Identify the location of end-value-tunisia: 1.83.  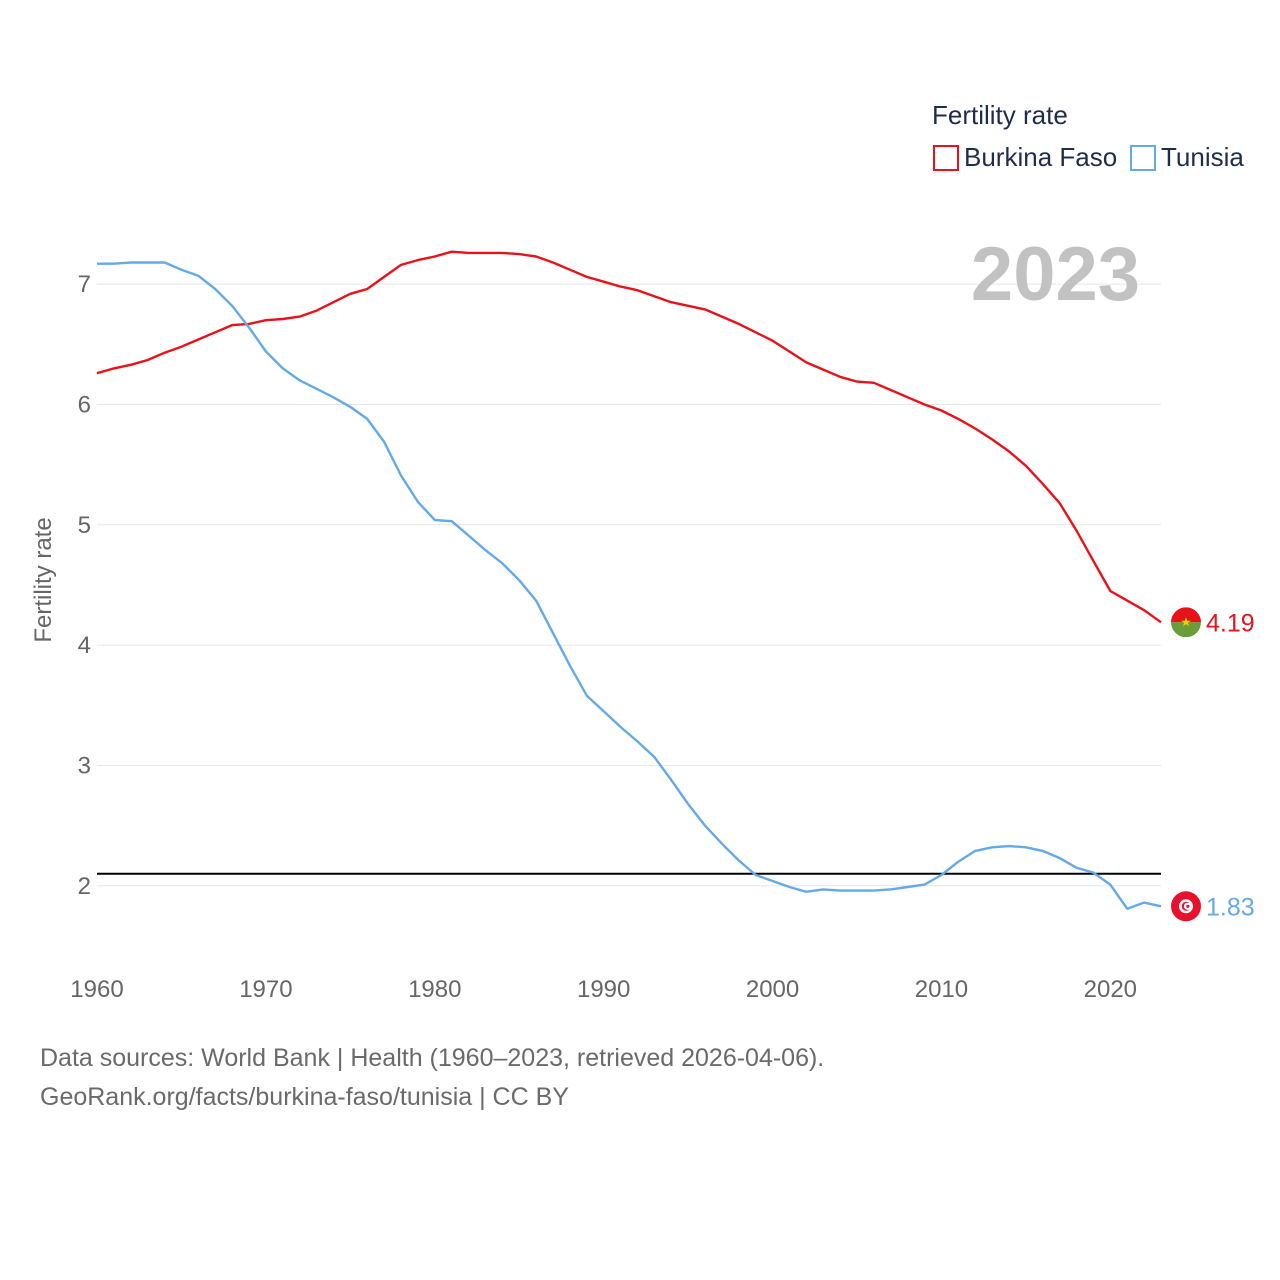
(1230, 907).